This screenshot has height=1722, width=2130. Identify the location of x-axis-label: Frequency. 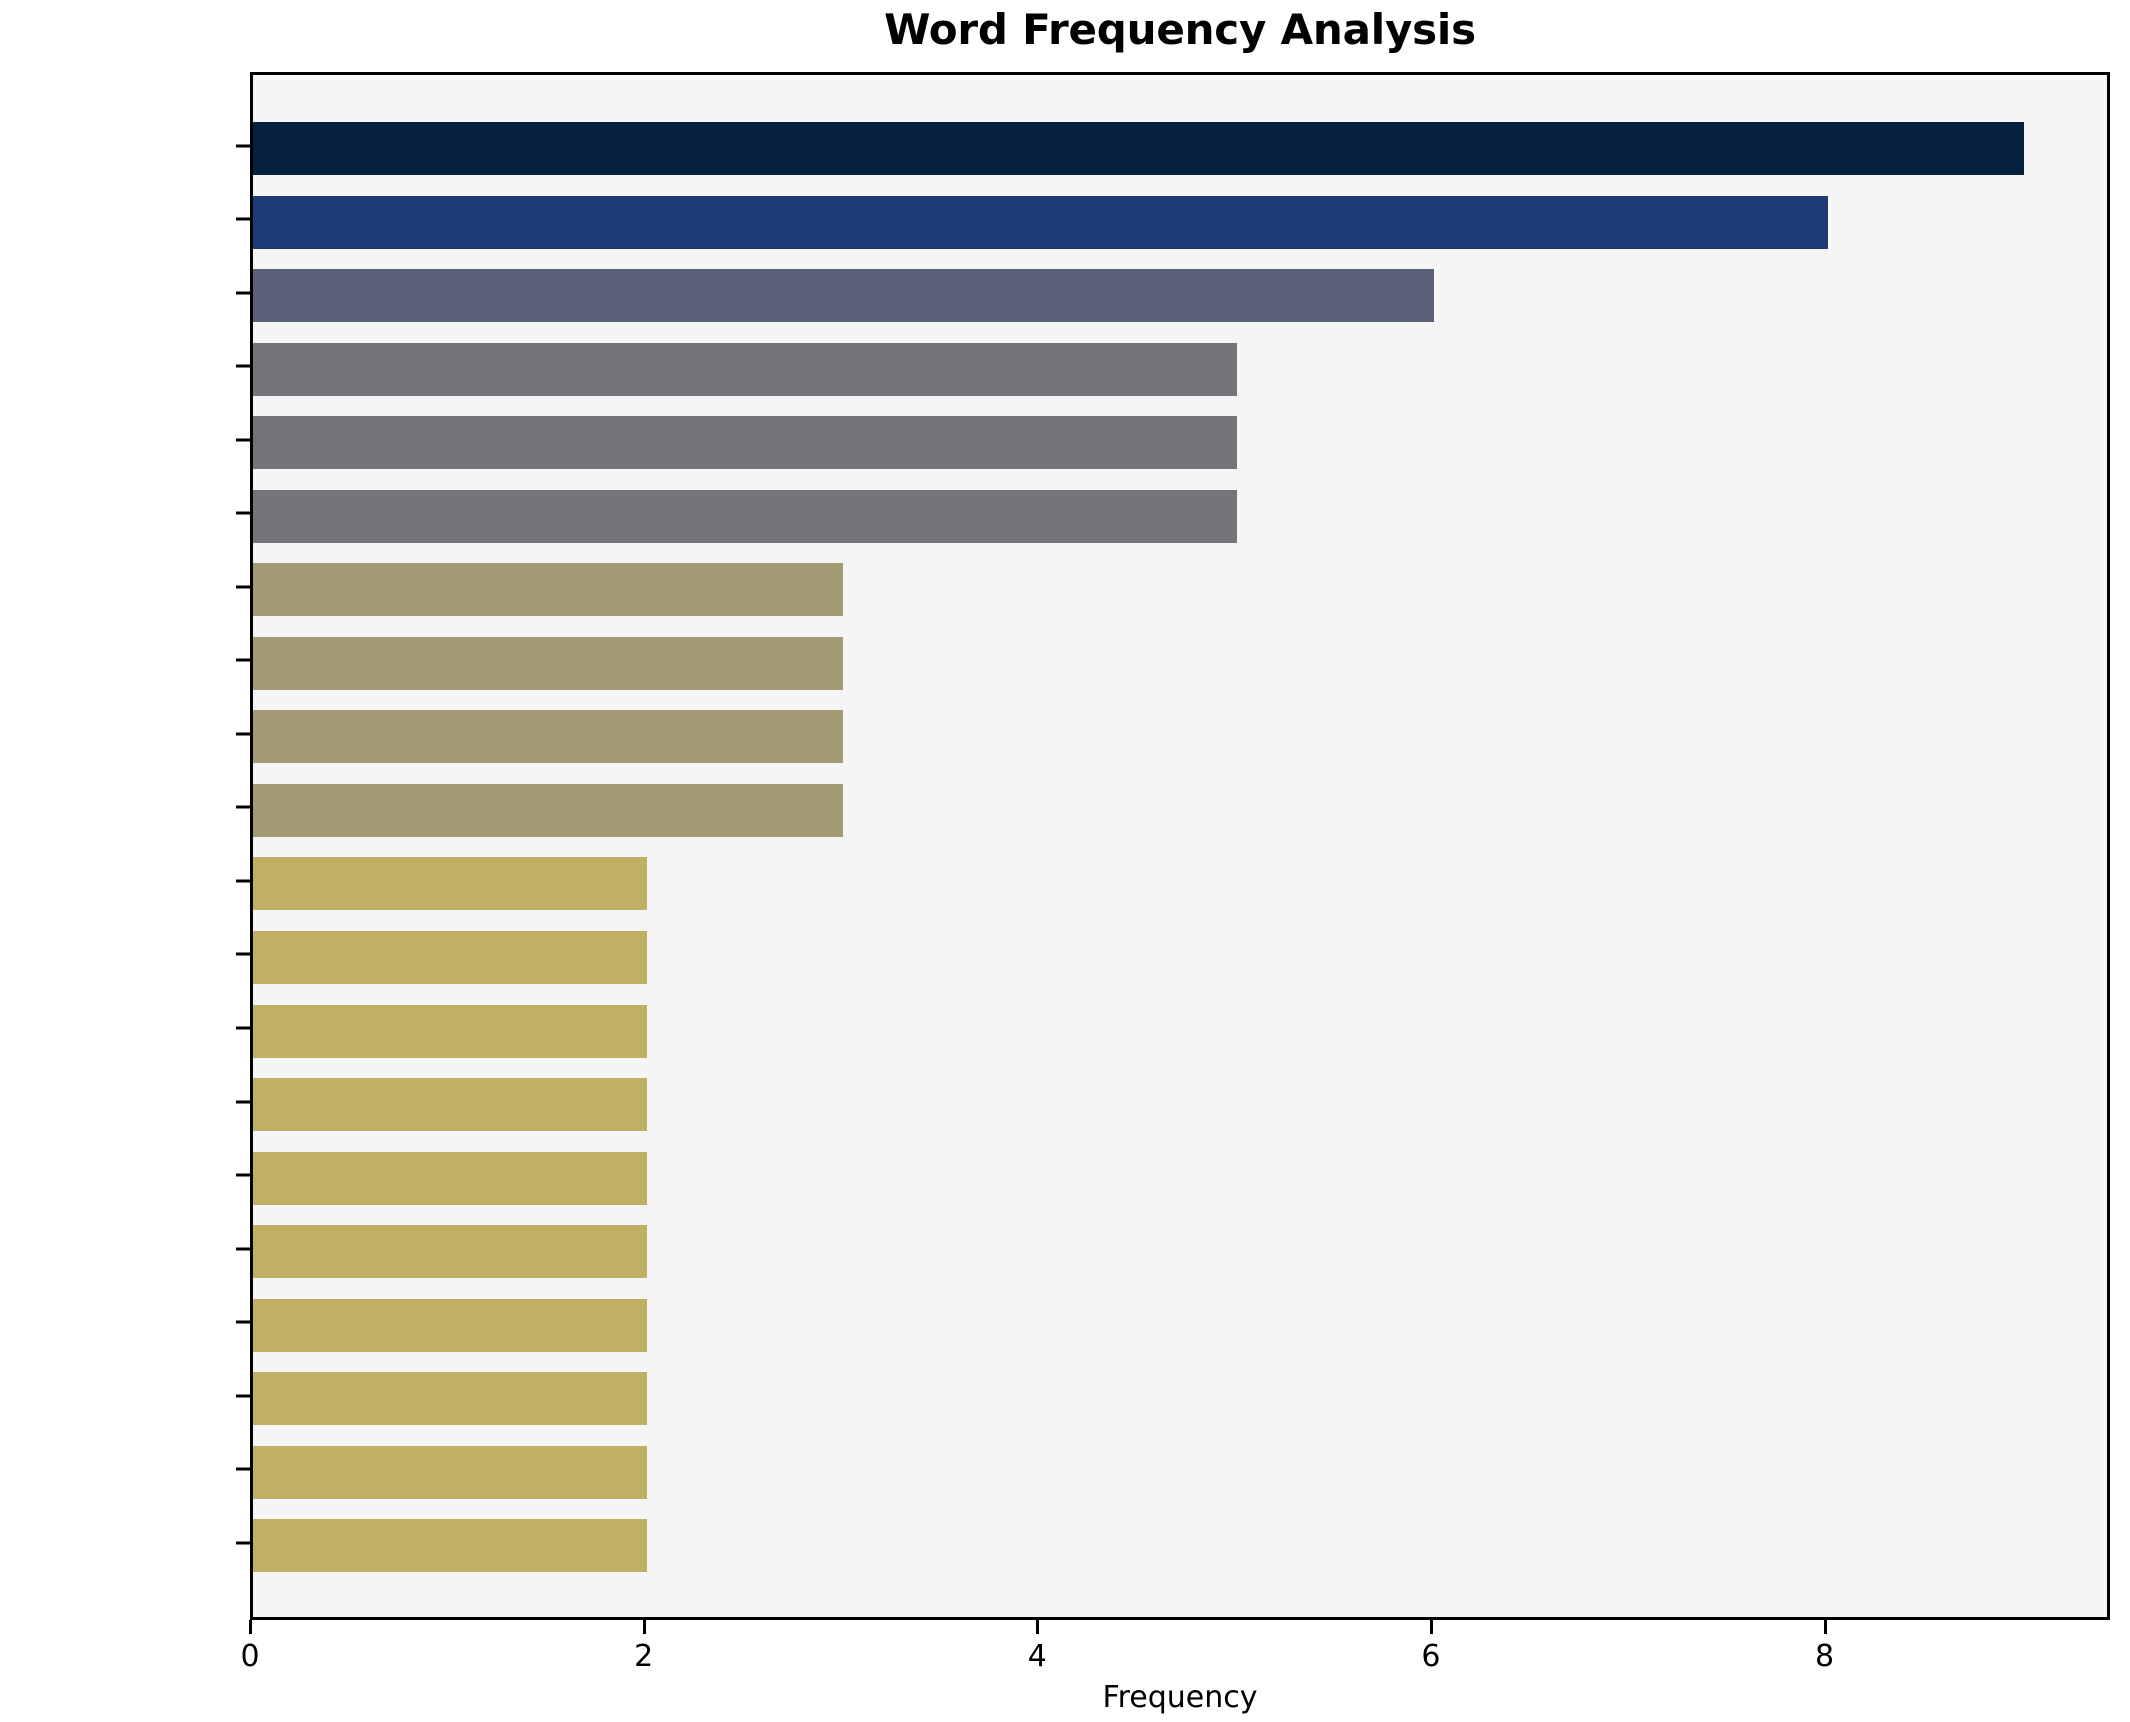
(1180, 1697).